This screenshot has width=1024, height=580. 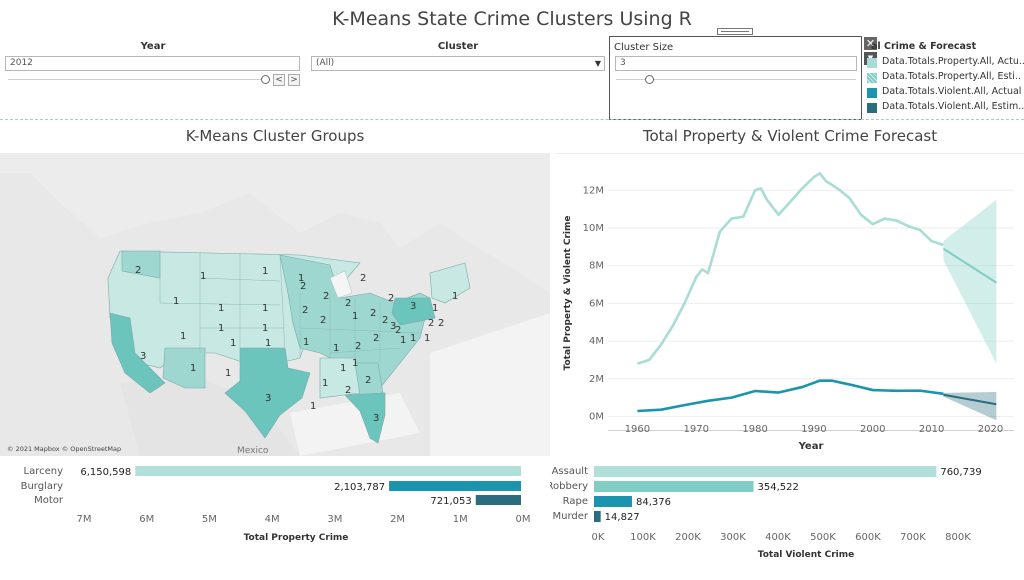 What do you see at coordinates (365, 418) in the screenshot?
I see `state-florida` at bounding box center [365, 418].